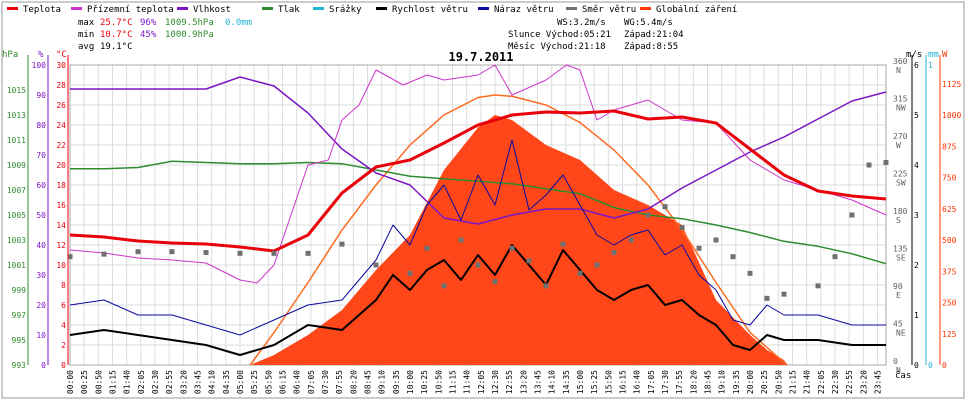  Describe the element at coordinates (39, 65) in the screenshot. I see `hum-tick-10: 100` at that location.